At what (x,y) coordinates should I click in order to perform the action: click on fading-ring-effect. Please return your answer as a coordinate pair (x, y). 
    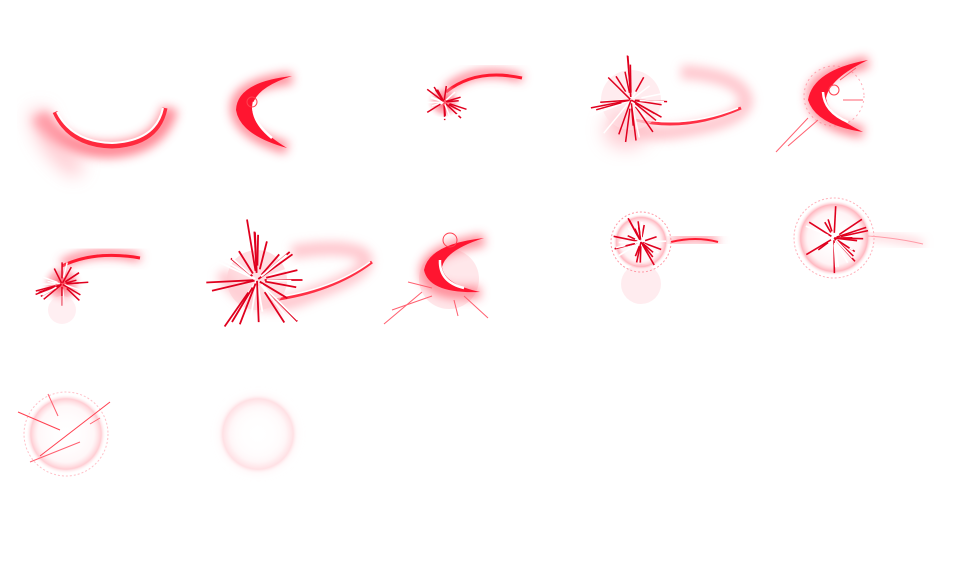
    Looking at the image, I should click on (64, 434).